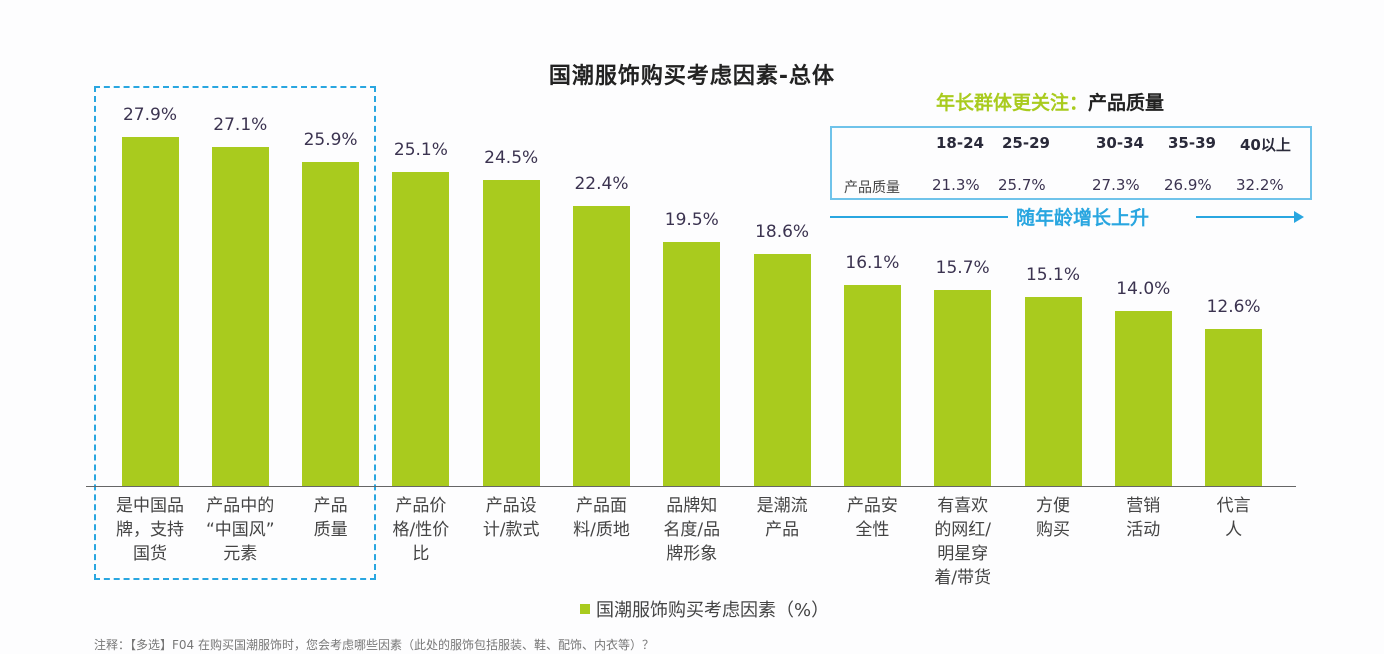 Image resolution: width=1384 pixels, height=654 pixels. Describe the element at coordinates (691, 486) in the screenshot. I see `x-axis-baseline` at that location.